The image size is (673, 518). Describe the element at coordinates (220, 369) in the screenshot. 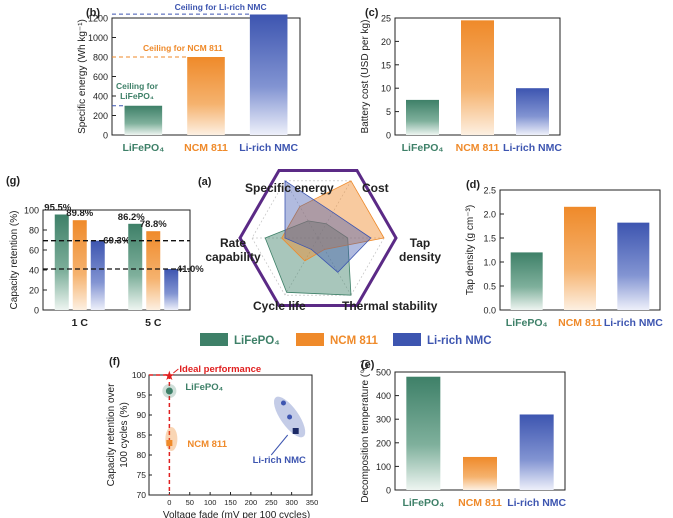

I see `label-ideal: Ideal performance` at that location.